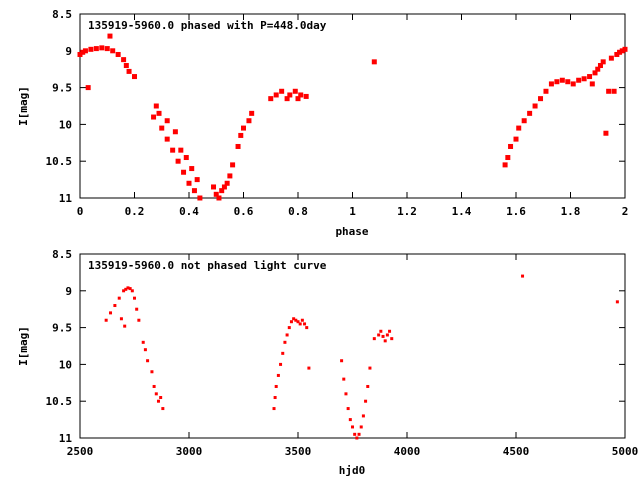  What do you see at coordinates (244, 211) in the screenshot?
I see `x-tick-label: 0.6` at bounding box center [244, 211].